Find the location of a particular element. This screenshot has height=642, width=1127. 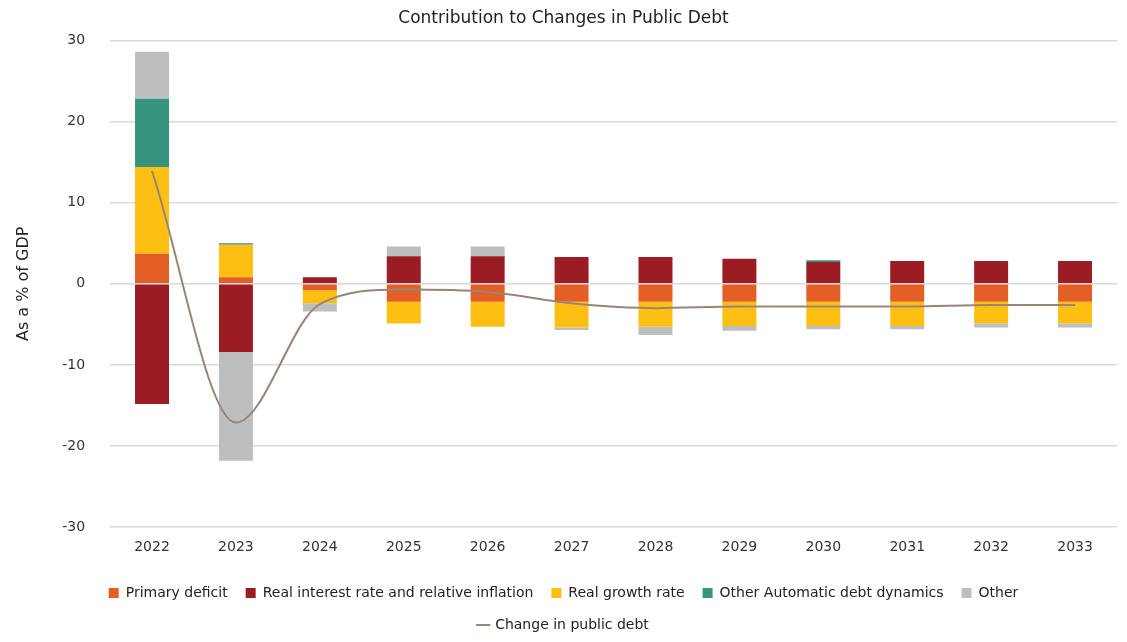

x-tick-label: 2030 is located at coordinates (823, 546).